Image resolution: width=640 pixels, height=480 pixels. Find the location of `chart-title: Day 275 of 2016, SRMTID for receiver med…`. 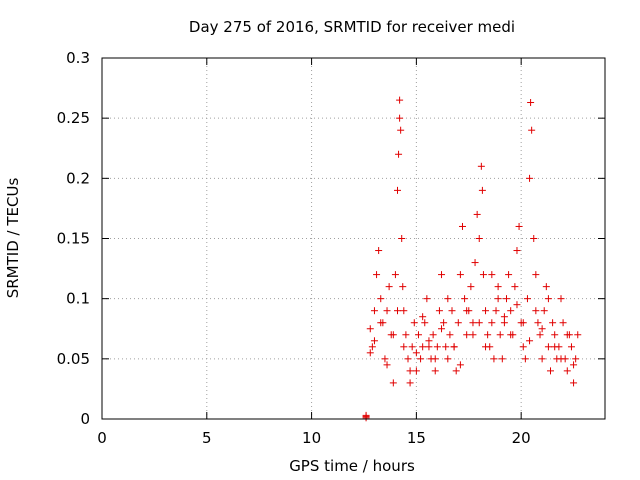

chart-title: Day 275 of 2016, SRMTID for receiver med… is located at coordinates (352, 27).